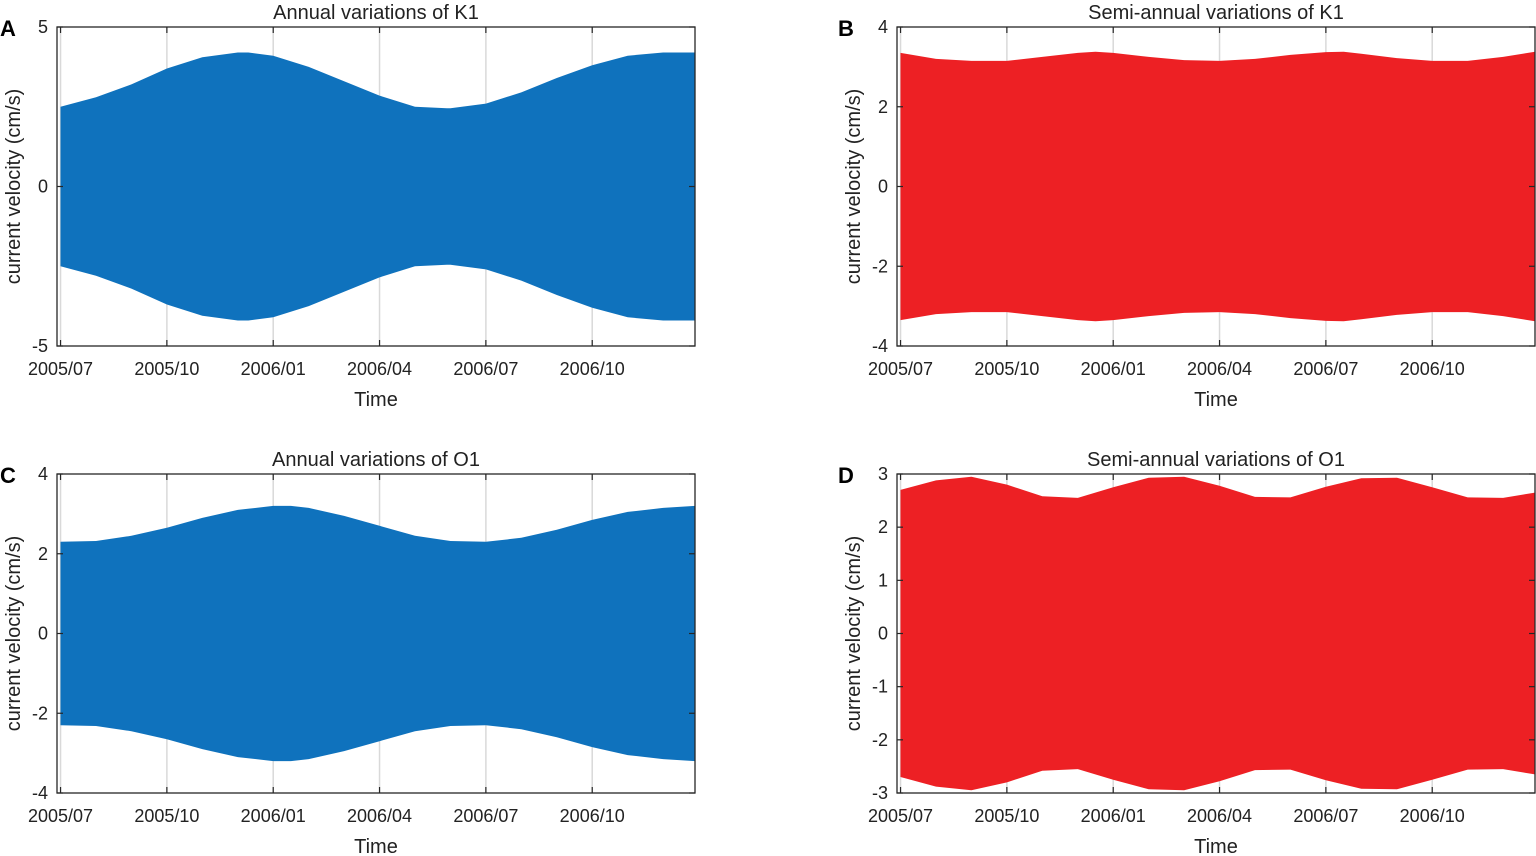 This screenshot has width=1536, height=856. I want to click on panel-letter: C, so click(8, 475).